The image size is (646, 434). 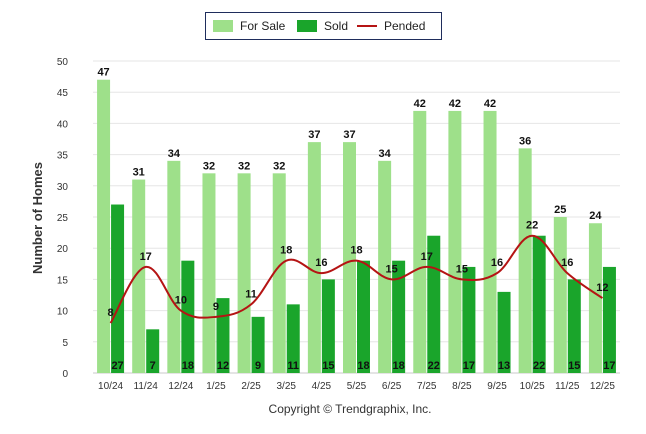 What do you see at coordinates (146, 386) in the screenshot?
I see `x-tick-label: 11/24` at bounding box center [146, 386].